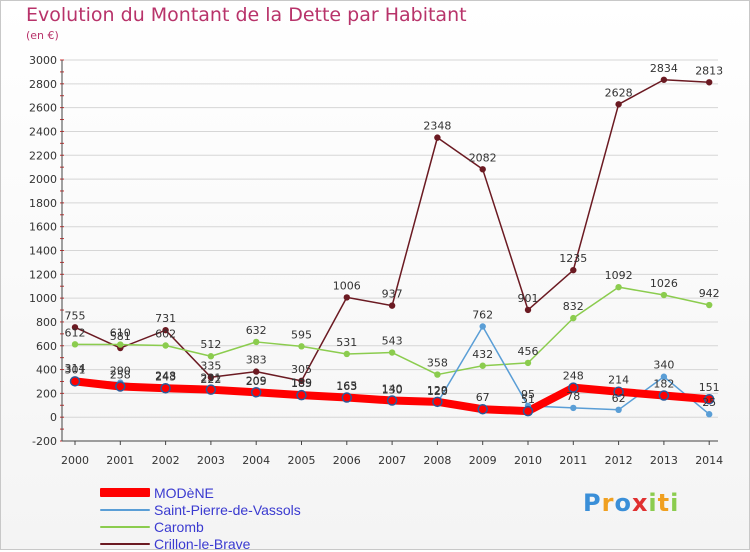 This screenshot has width=750, height=552. What do you see at coordinates (346, 386) in the screenshot?
I see `data-label: 165` at bounding box center [346, 386].